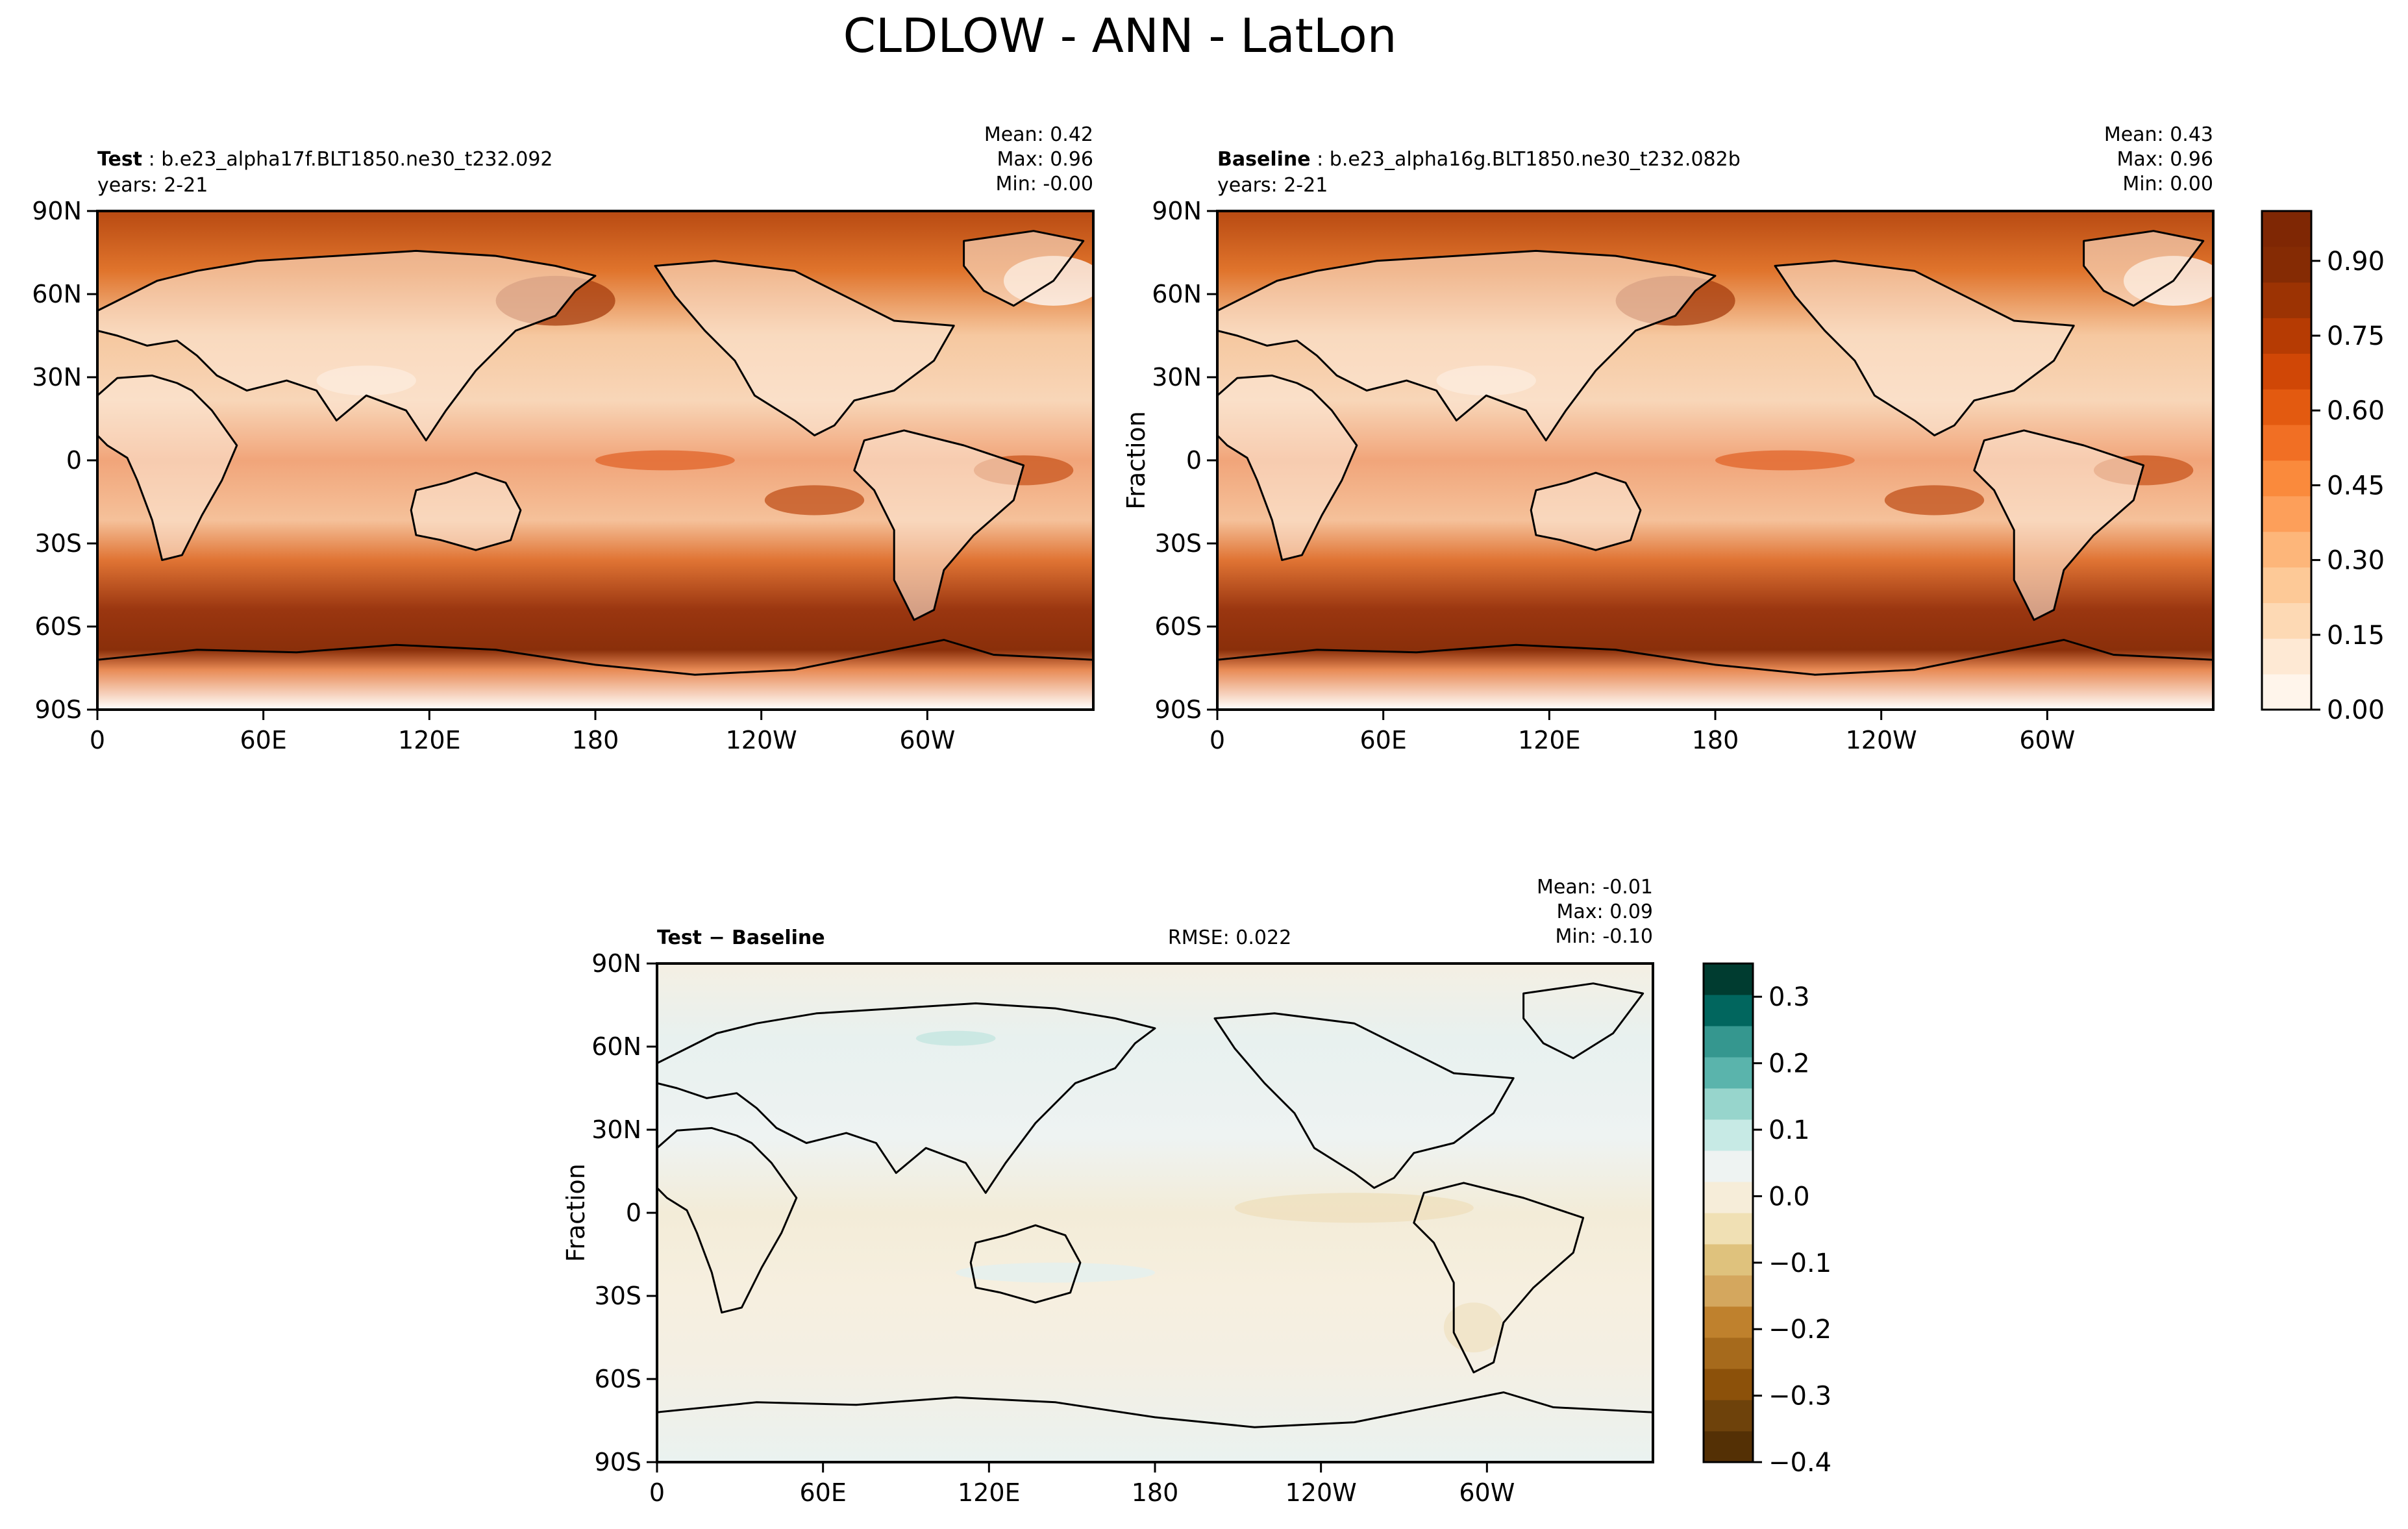 This screenshot has height=1529, width=2408. Describe the element at coordinates (1024, 268) in the screenshot. I see `panel-test-coast-greenland` at that location.